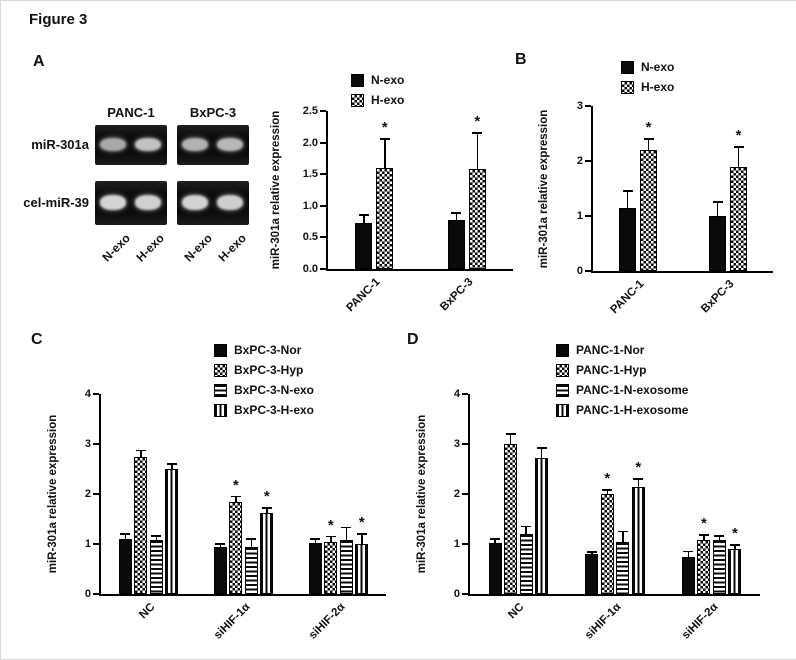 Image resolution: width=796 pixels, height=660 pixels. I want to click on gel-image, so click(131, 145).